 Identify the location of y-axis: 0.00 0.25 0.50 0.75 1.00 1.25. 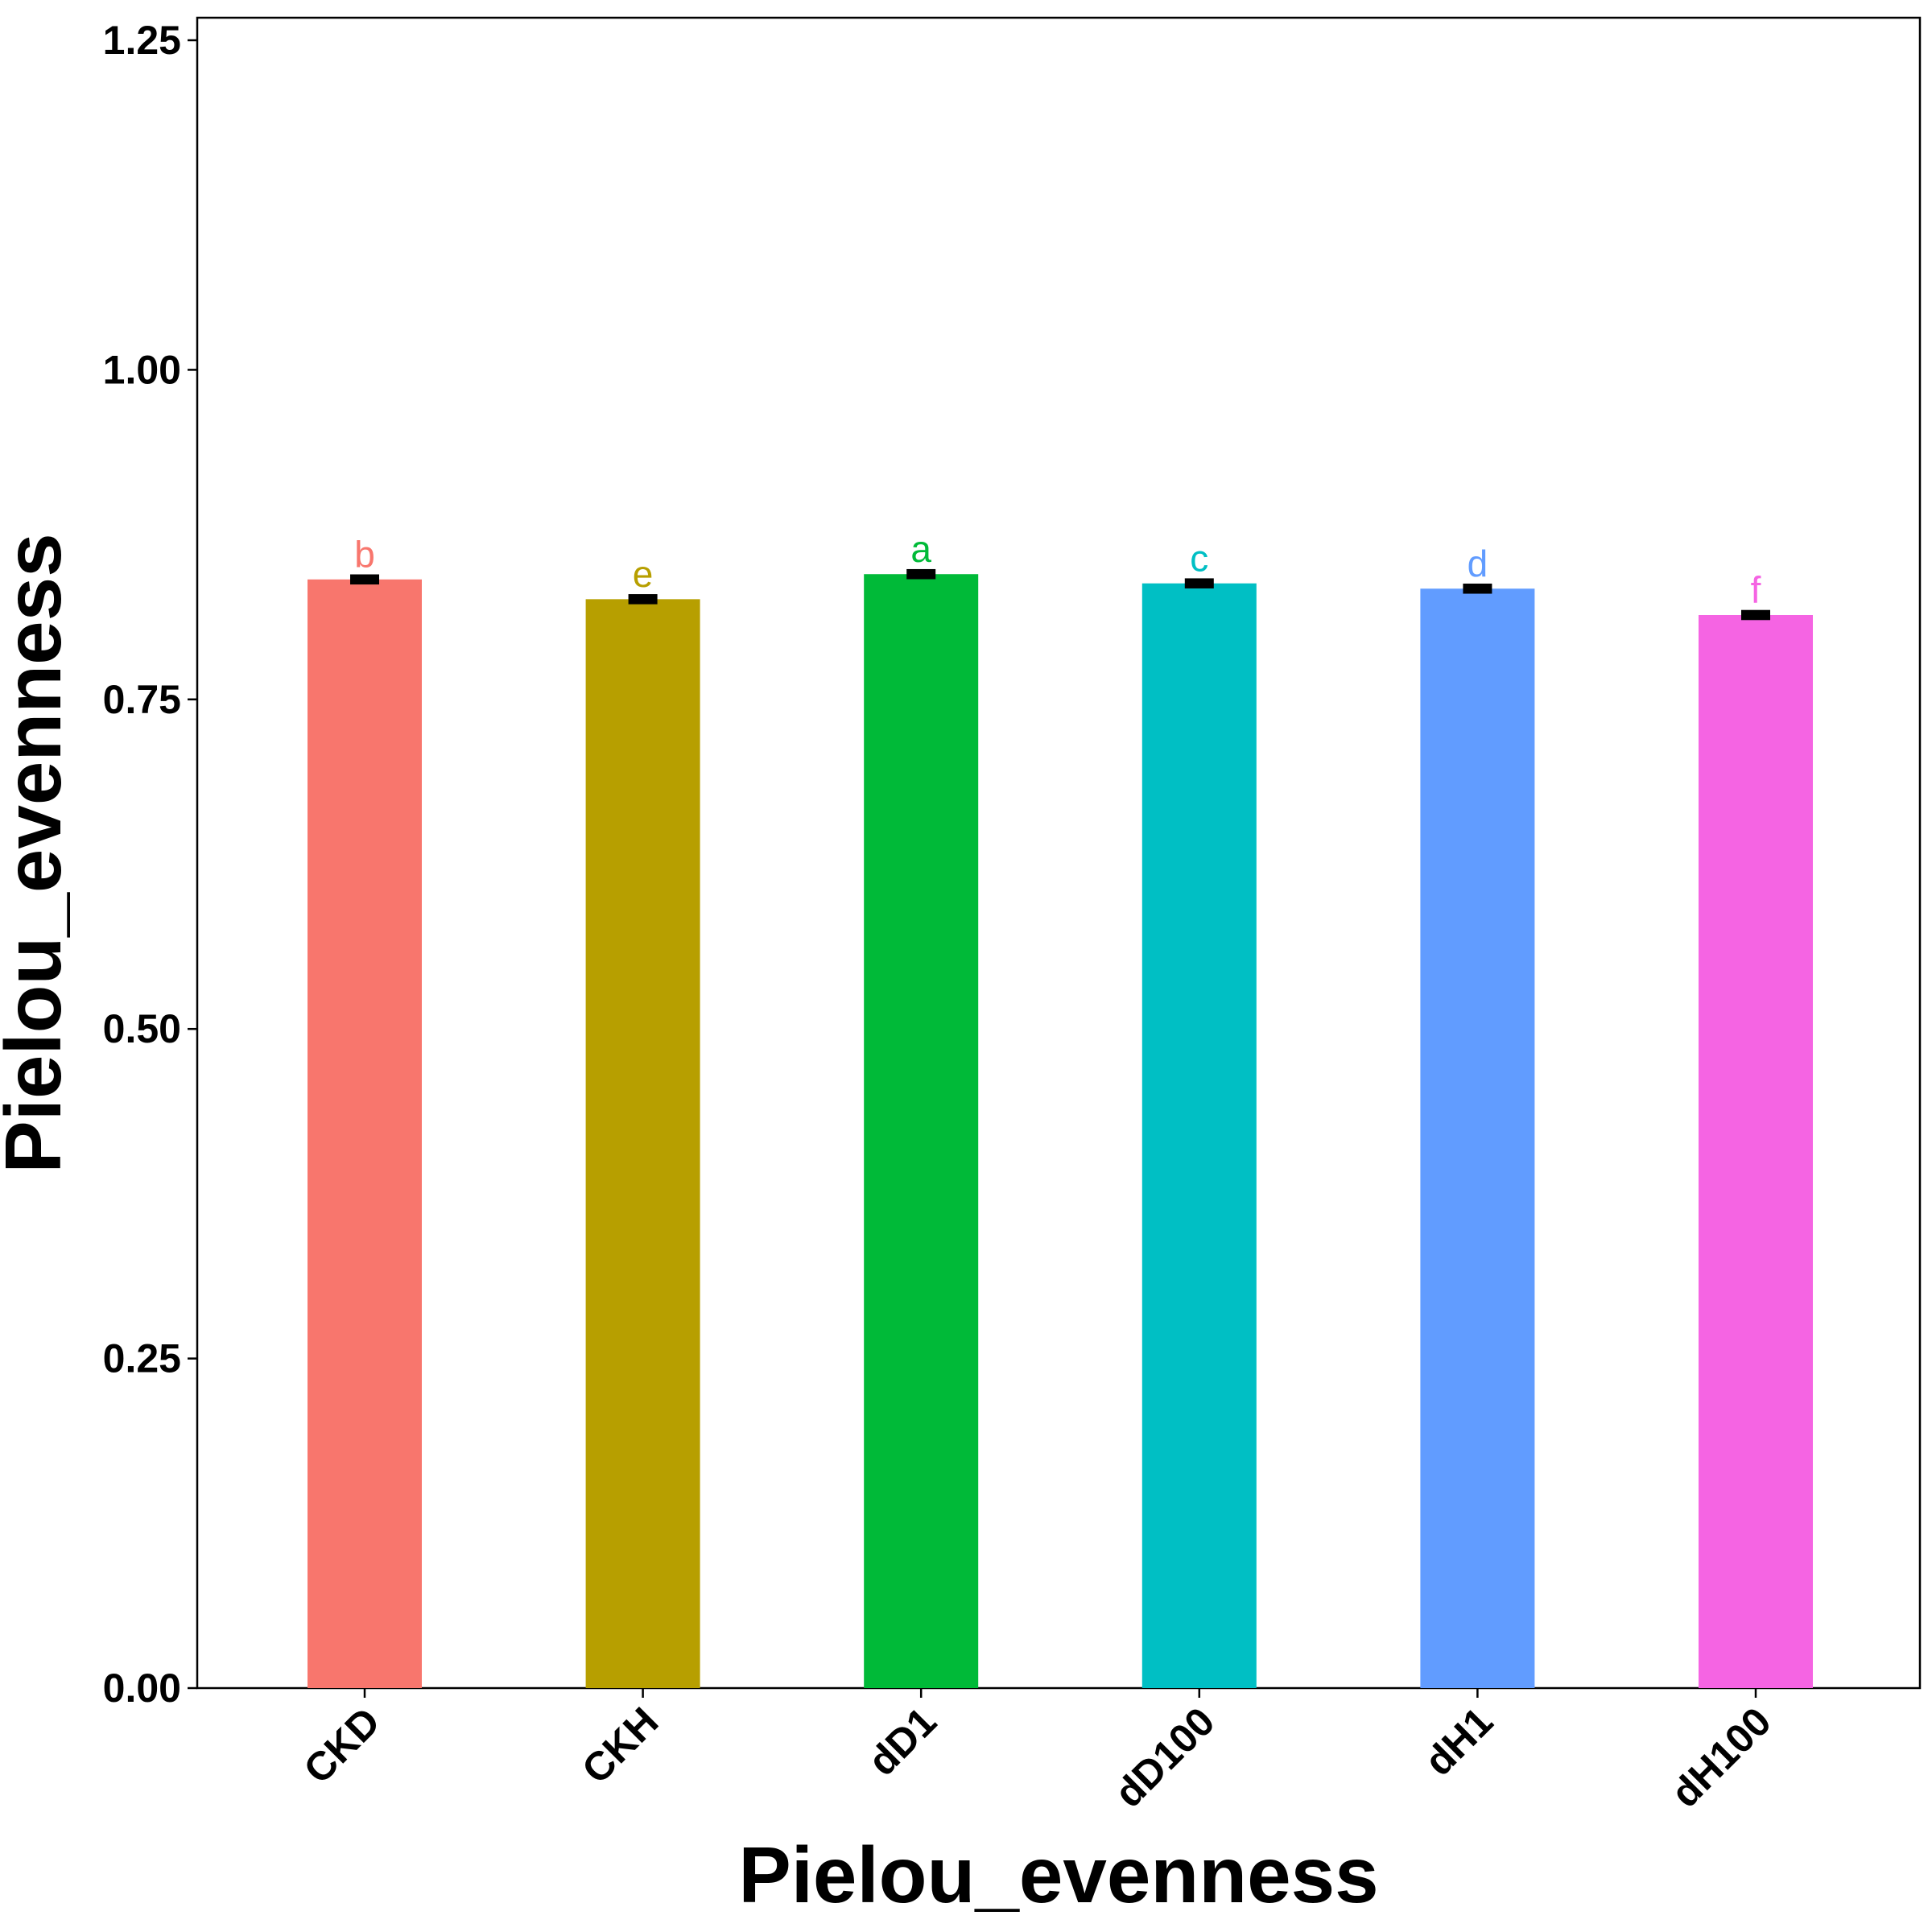
(150, 864).